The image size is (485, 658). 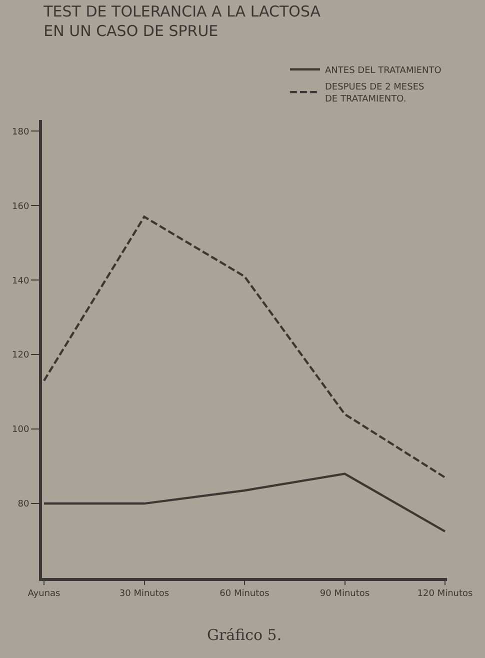 I want to click on x-tick-label: 90 Minutos, so click(x=345, y=593).